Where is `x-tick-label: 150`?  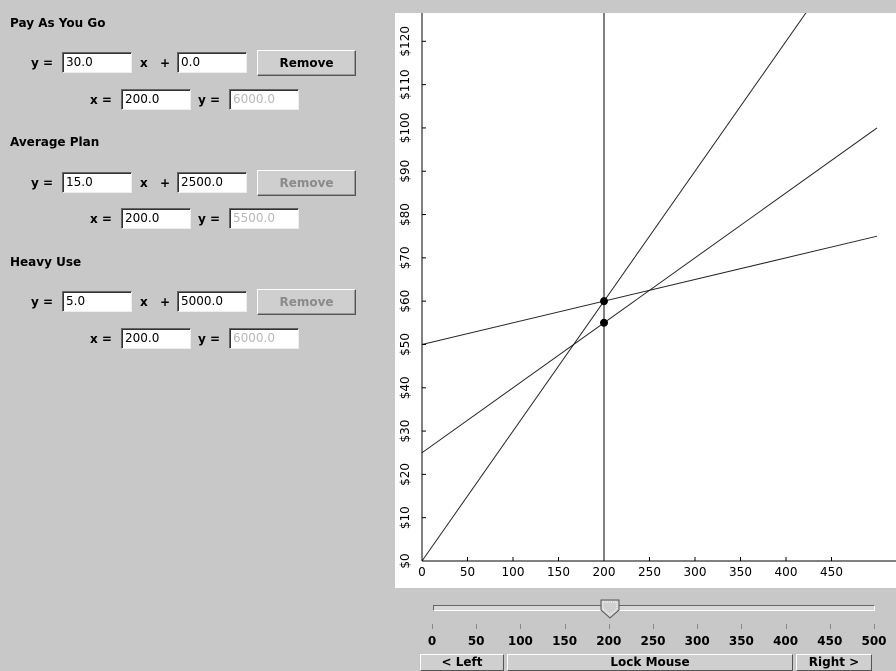 x-tick-label: 150 is located at coordinates (558, 572).